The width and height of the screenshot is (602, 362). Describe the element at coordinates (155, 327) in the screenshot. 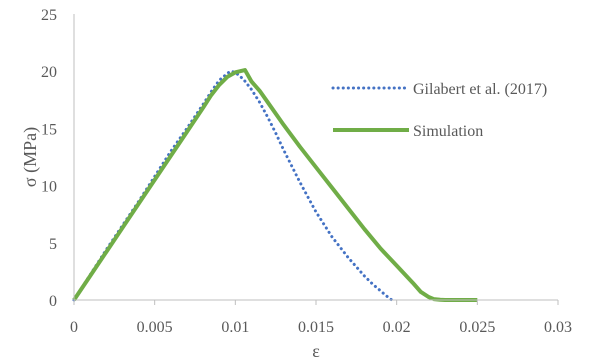

I see `x-tick-label: 0.005` at that location.